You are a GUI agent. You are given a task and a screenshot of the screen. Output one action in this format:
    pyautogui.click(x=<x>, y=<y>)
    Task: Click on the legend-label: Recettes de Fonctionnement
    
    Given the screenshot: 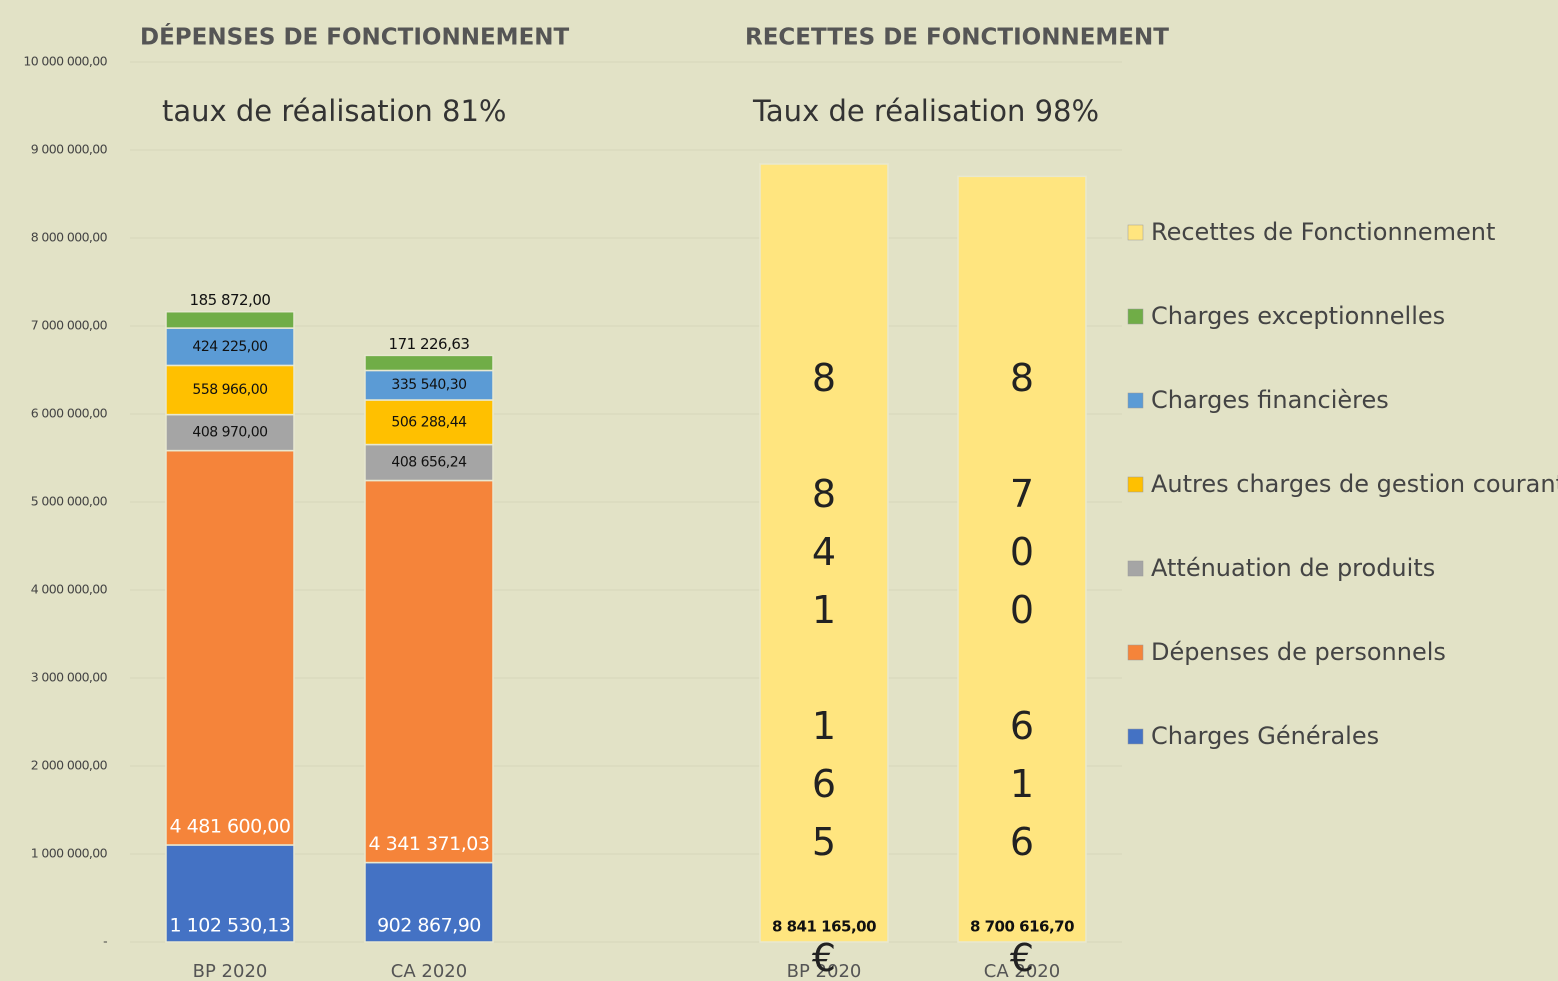 What is the action you would take?
    pyautogui.click(x=1323, y=232)
    